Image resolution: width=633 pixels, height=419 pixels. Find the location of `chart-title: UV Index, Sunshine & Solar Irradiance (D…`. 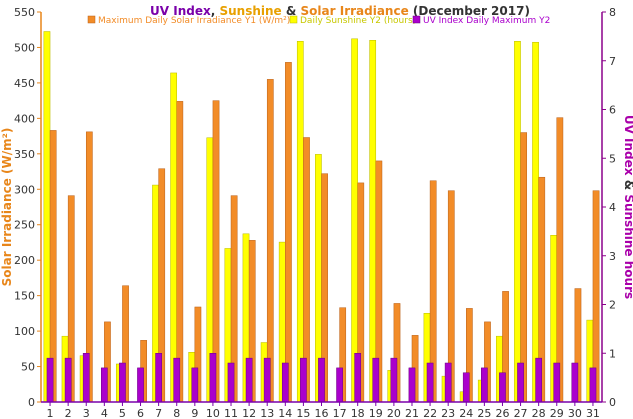

chart-title: UV Index, Sunshine & Solar Irradiance (D… is located at coordinates (340, 11).